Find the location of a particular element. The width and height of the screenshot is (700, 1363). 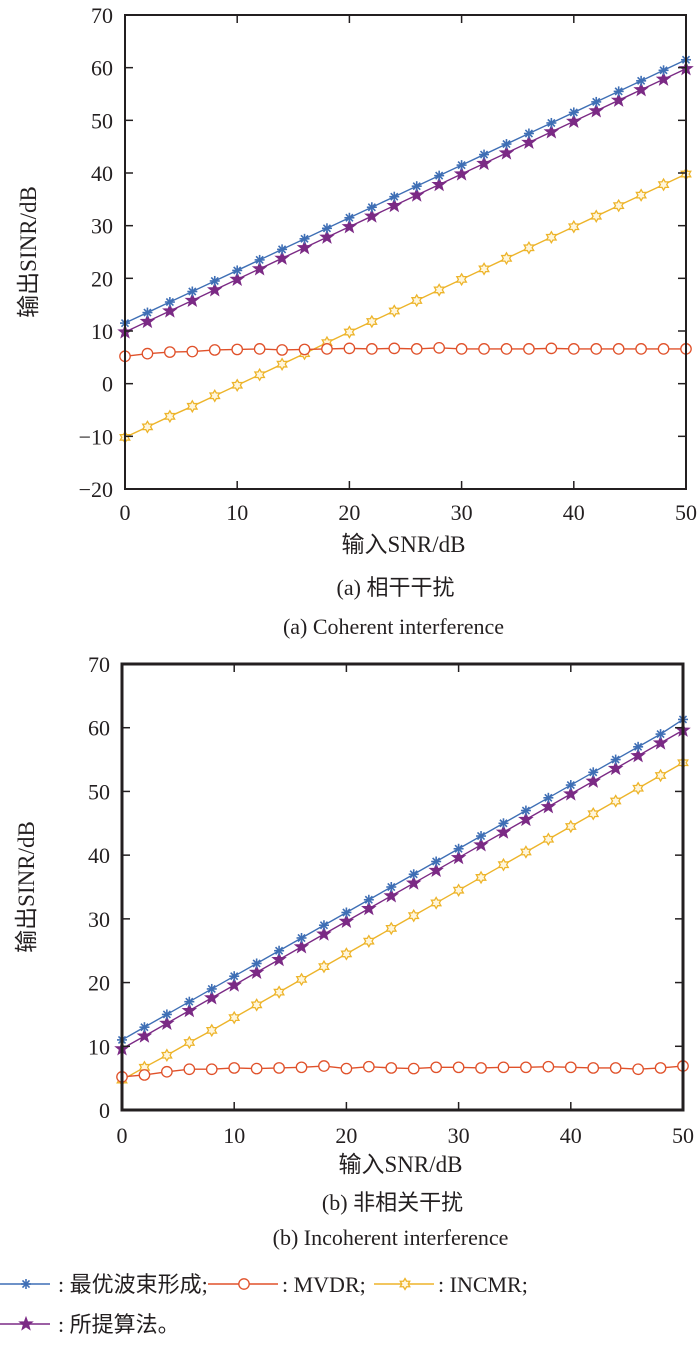

x-axis-title-b: 输入SNR/dB is located at coordinates (401, 1164).